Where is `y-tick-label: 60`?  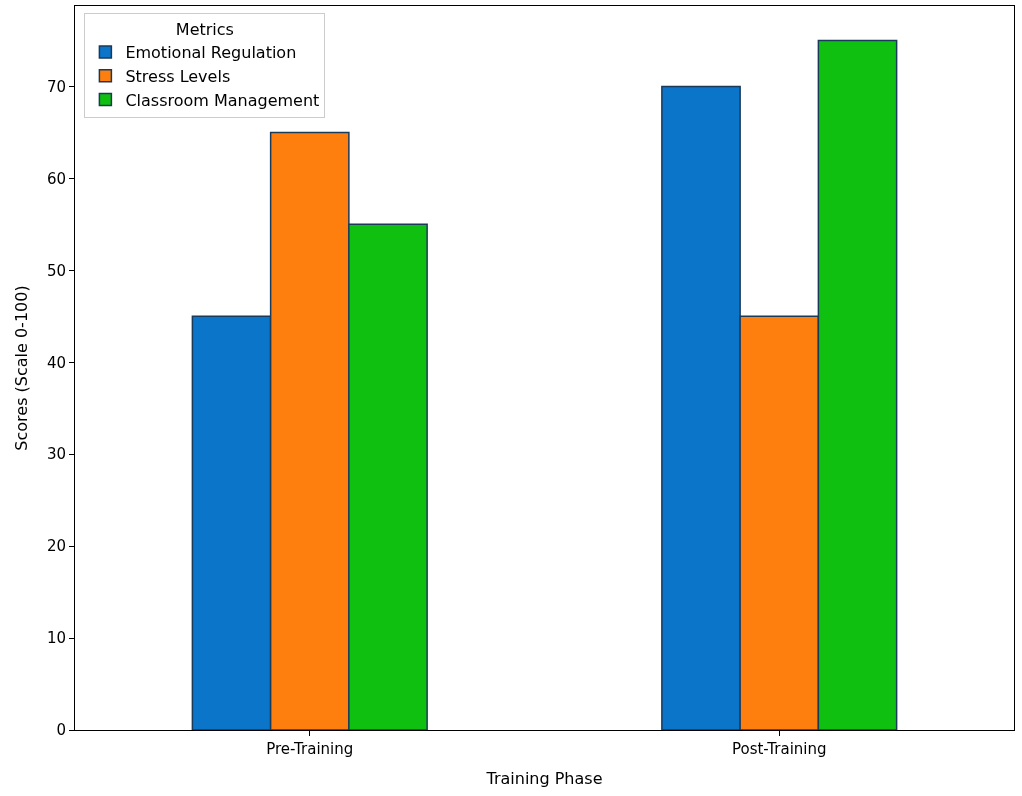 y-tick-label: 60 is located at coordinates (56, 178).